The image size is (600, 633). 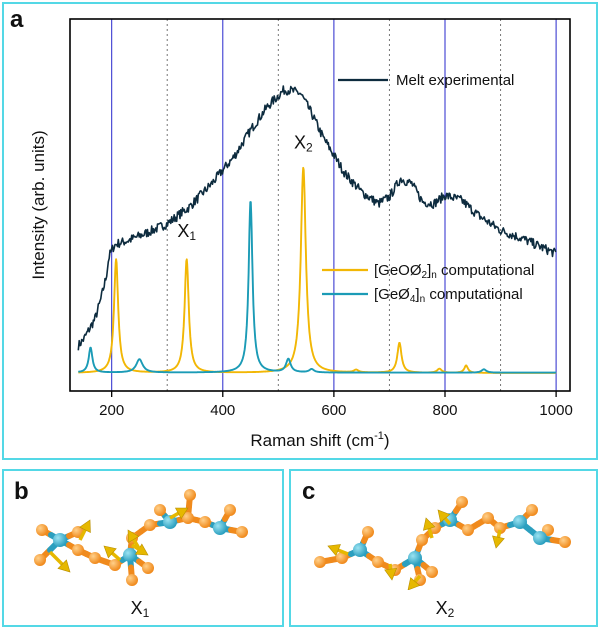 What do you see at coordinates (455, 80) in the screenshot?
I see `legend-label-experimental: Melt experimental` at bounding box center [455, 80].